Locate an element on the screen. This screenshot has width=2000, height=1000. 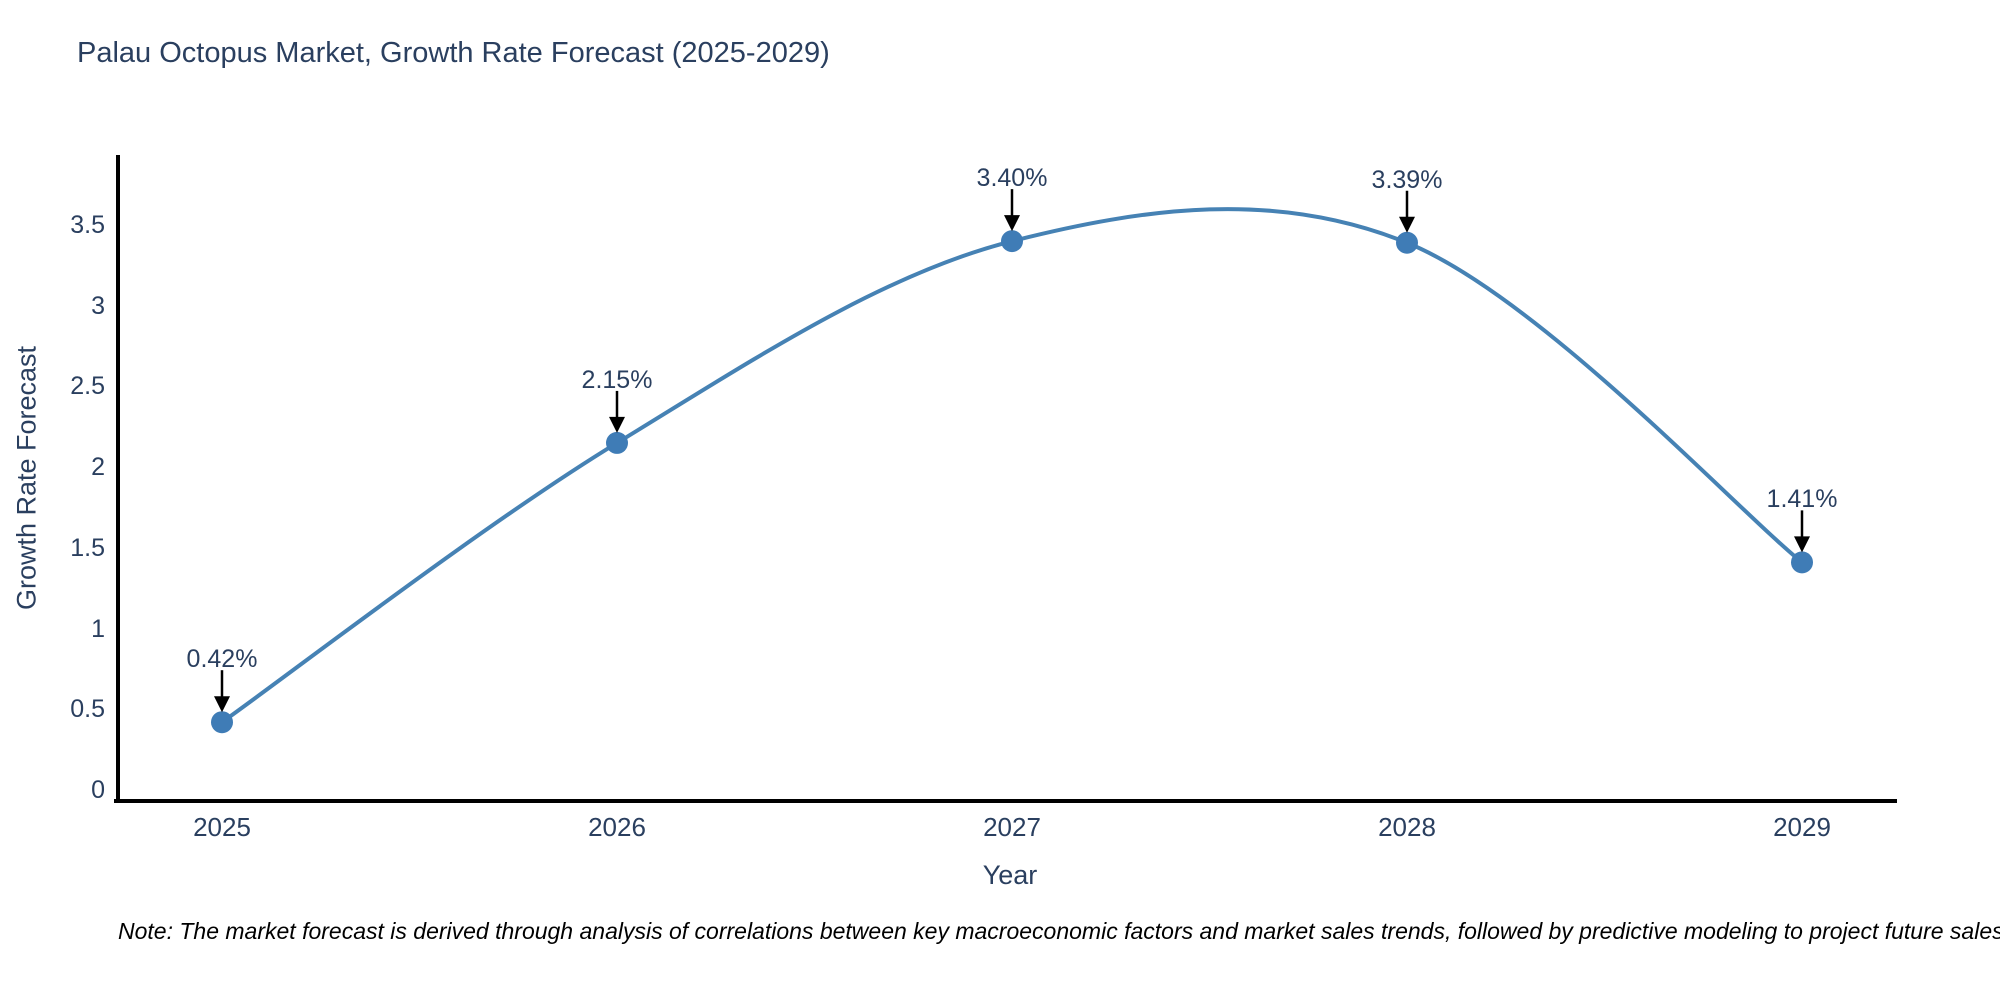
x-tick-label: 2026 is located at coordinates (617, 827).